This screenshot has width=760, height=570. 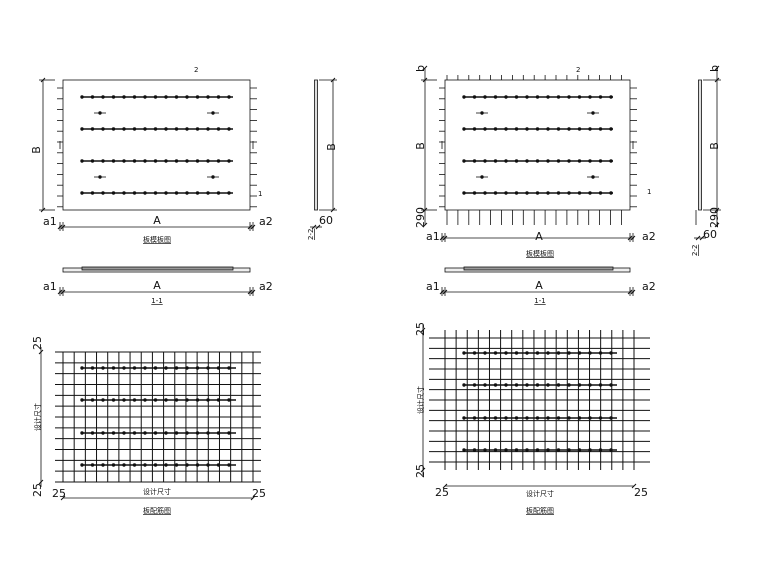 What do you see at coordinates (700, 145) in the screenshot?
I see `section-plate` at bounding box center [700, 145].